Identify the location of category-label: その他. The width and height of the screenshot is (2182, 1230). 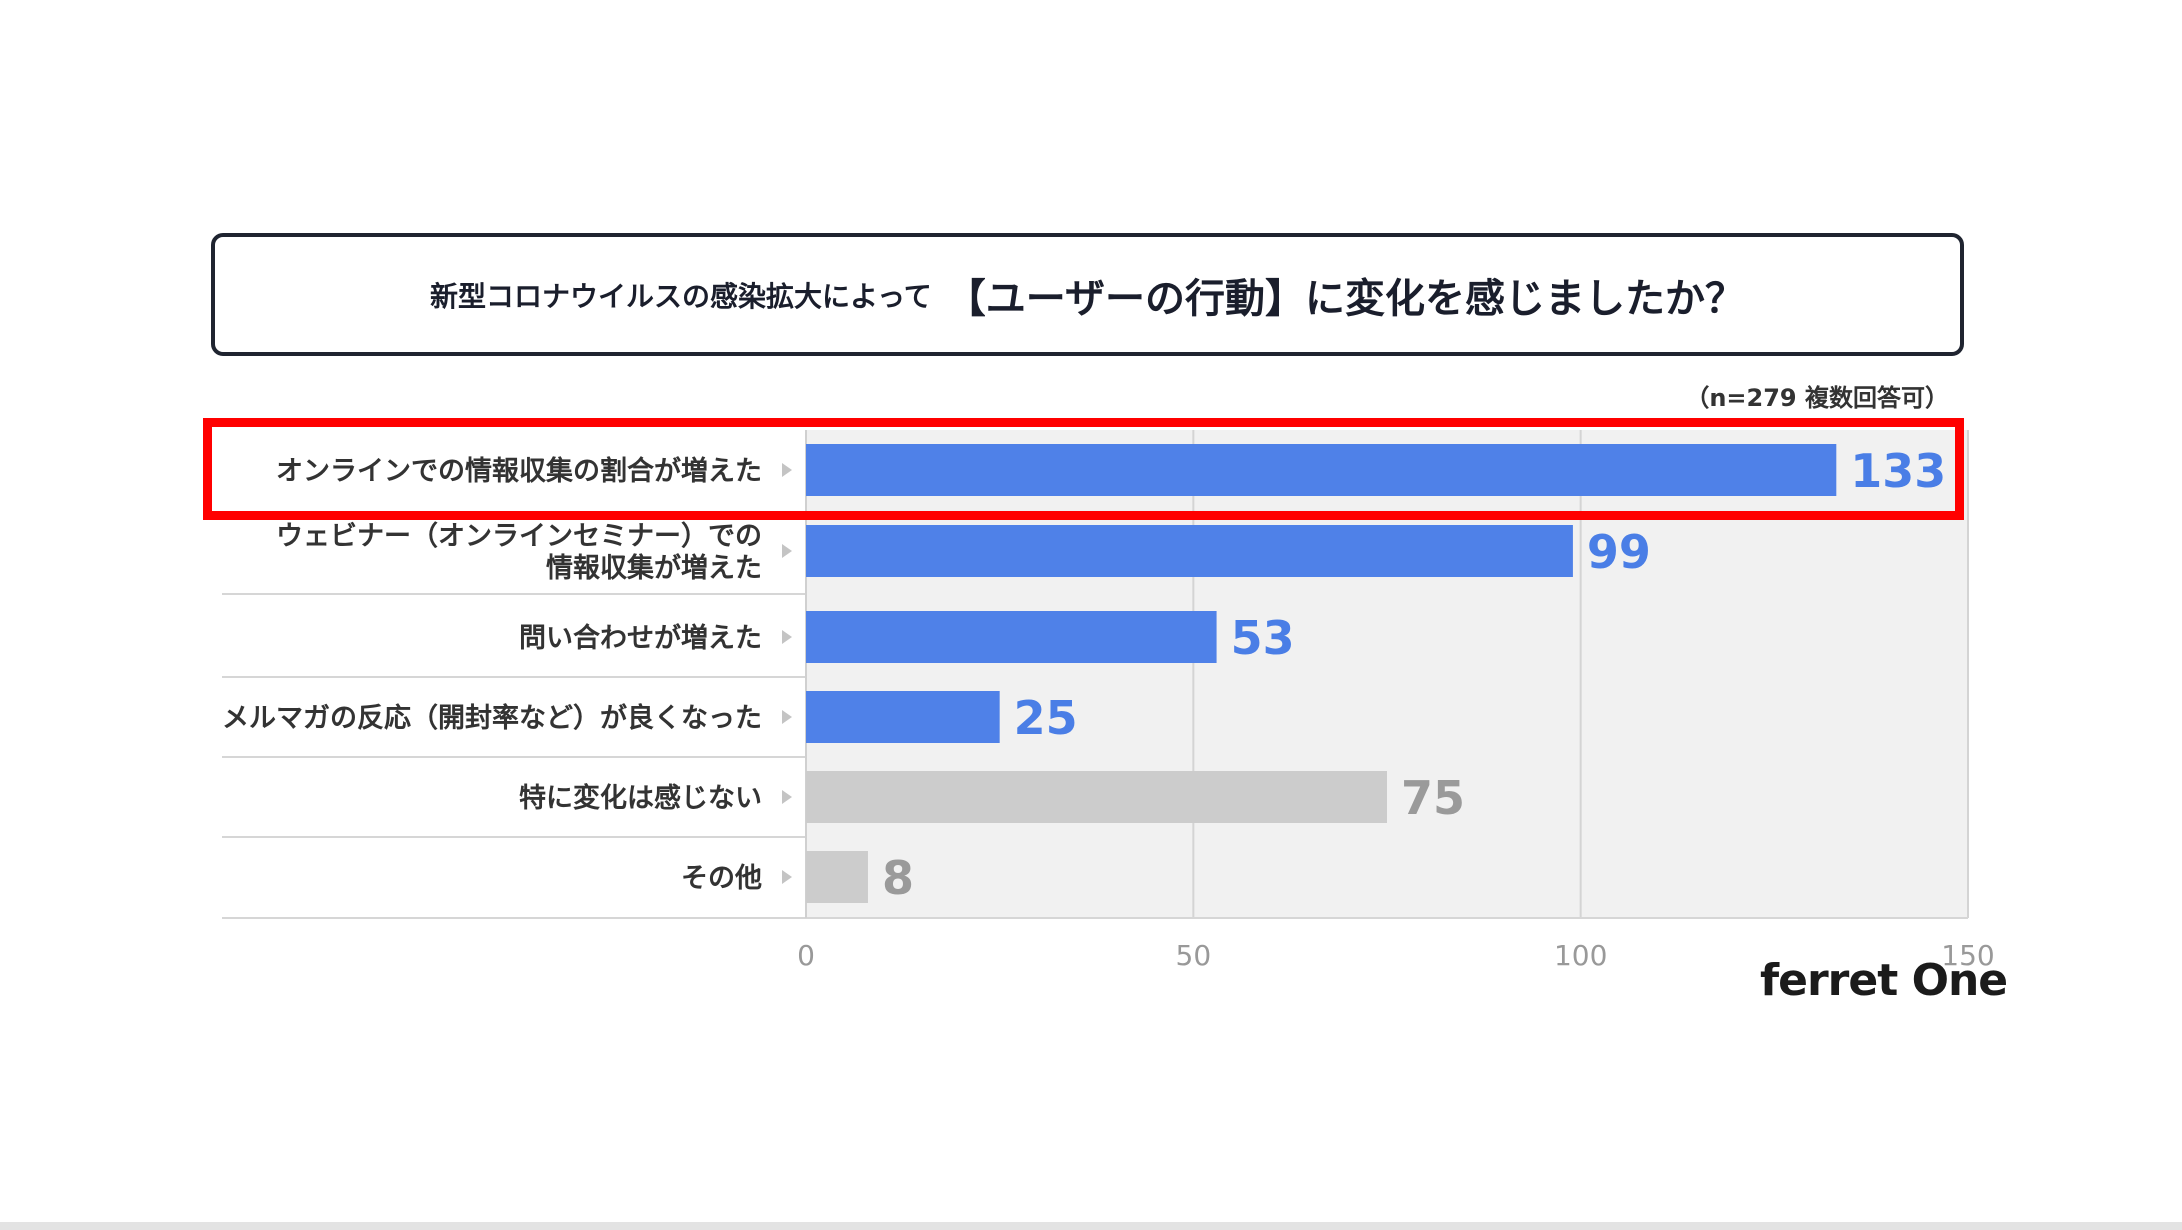
(721, 878).